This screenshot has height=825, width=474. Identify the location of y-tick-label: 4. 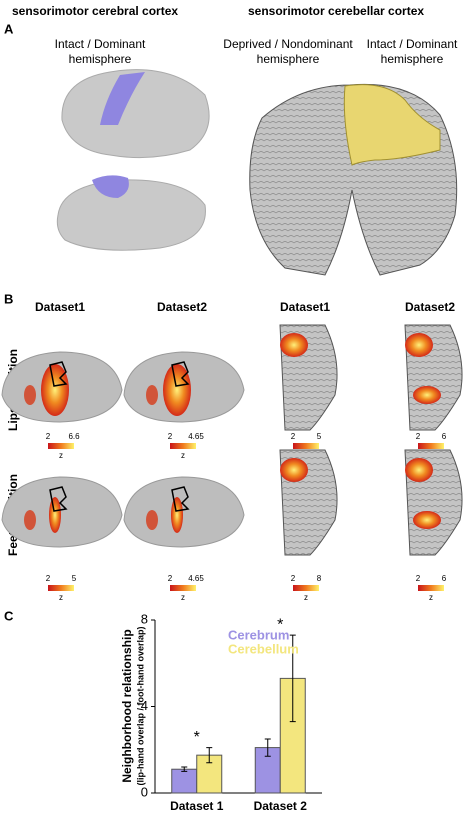
(144, 705).